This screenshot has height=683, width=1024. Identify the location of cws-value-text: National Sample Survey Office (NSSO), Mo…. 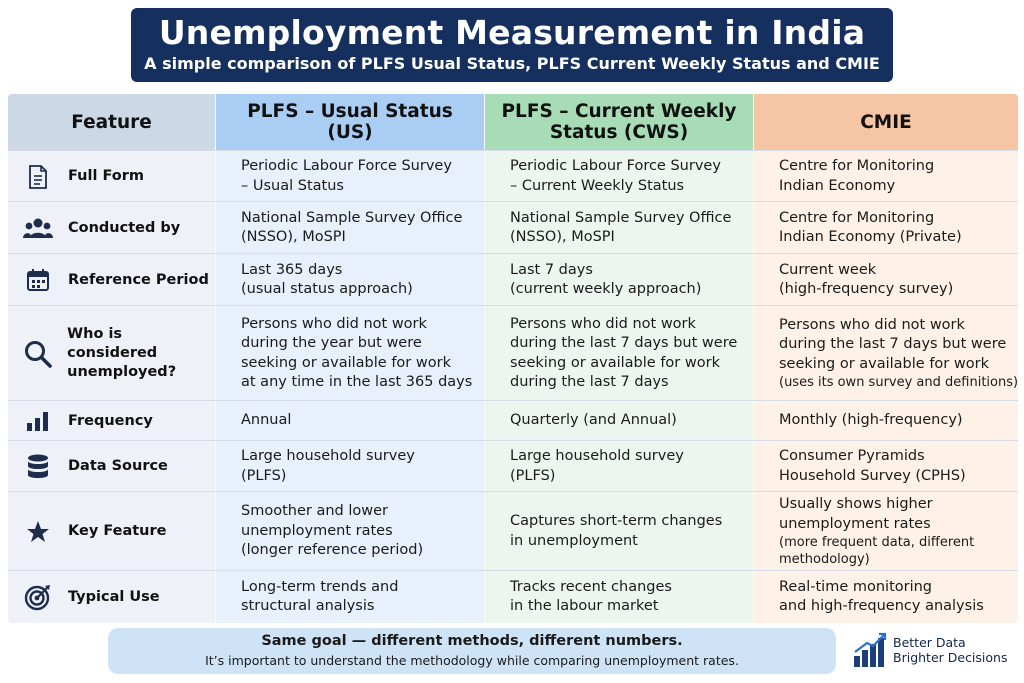
(621, 227).